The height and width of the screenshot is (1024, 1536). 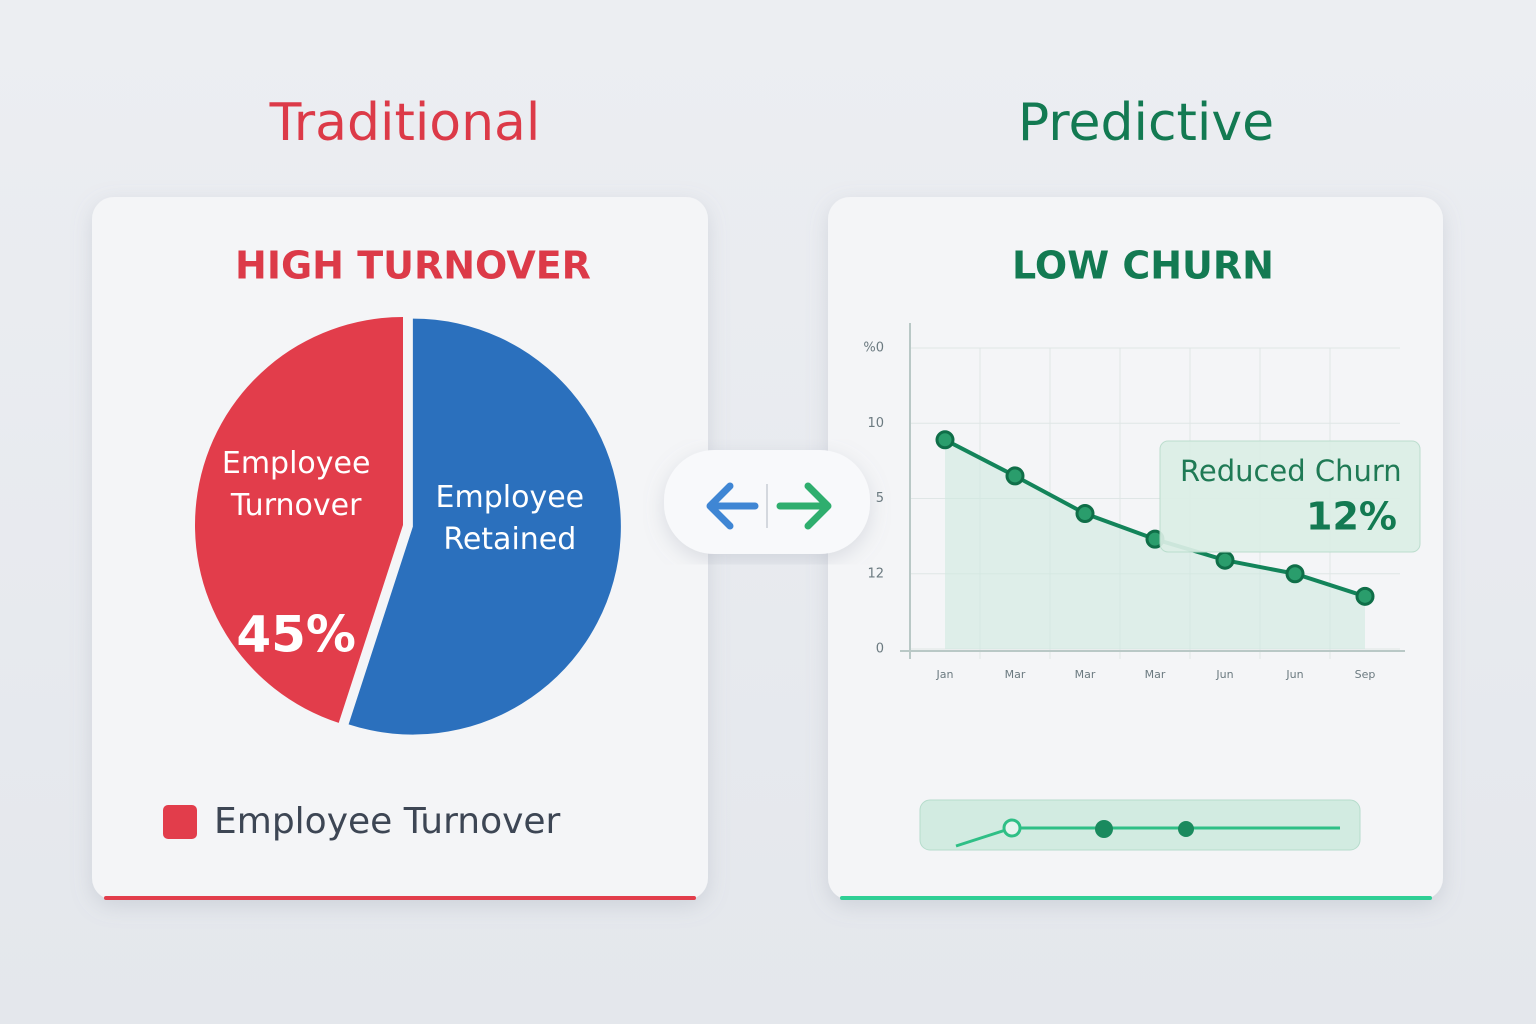 I want to click on arrow-left, so click(x=732, y=506).